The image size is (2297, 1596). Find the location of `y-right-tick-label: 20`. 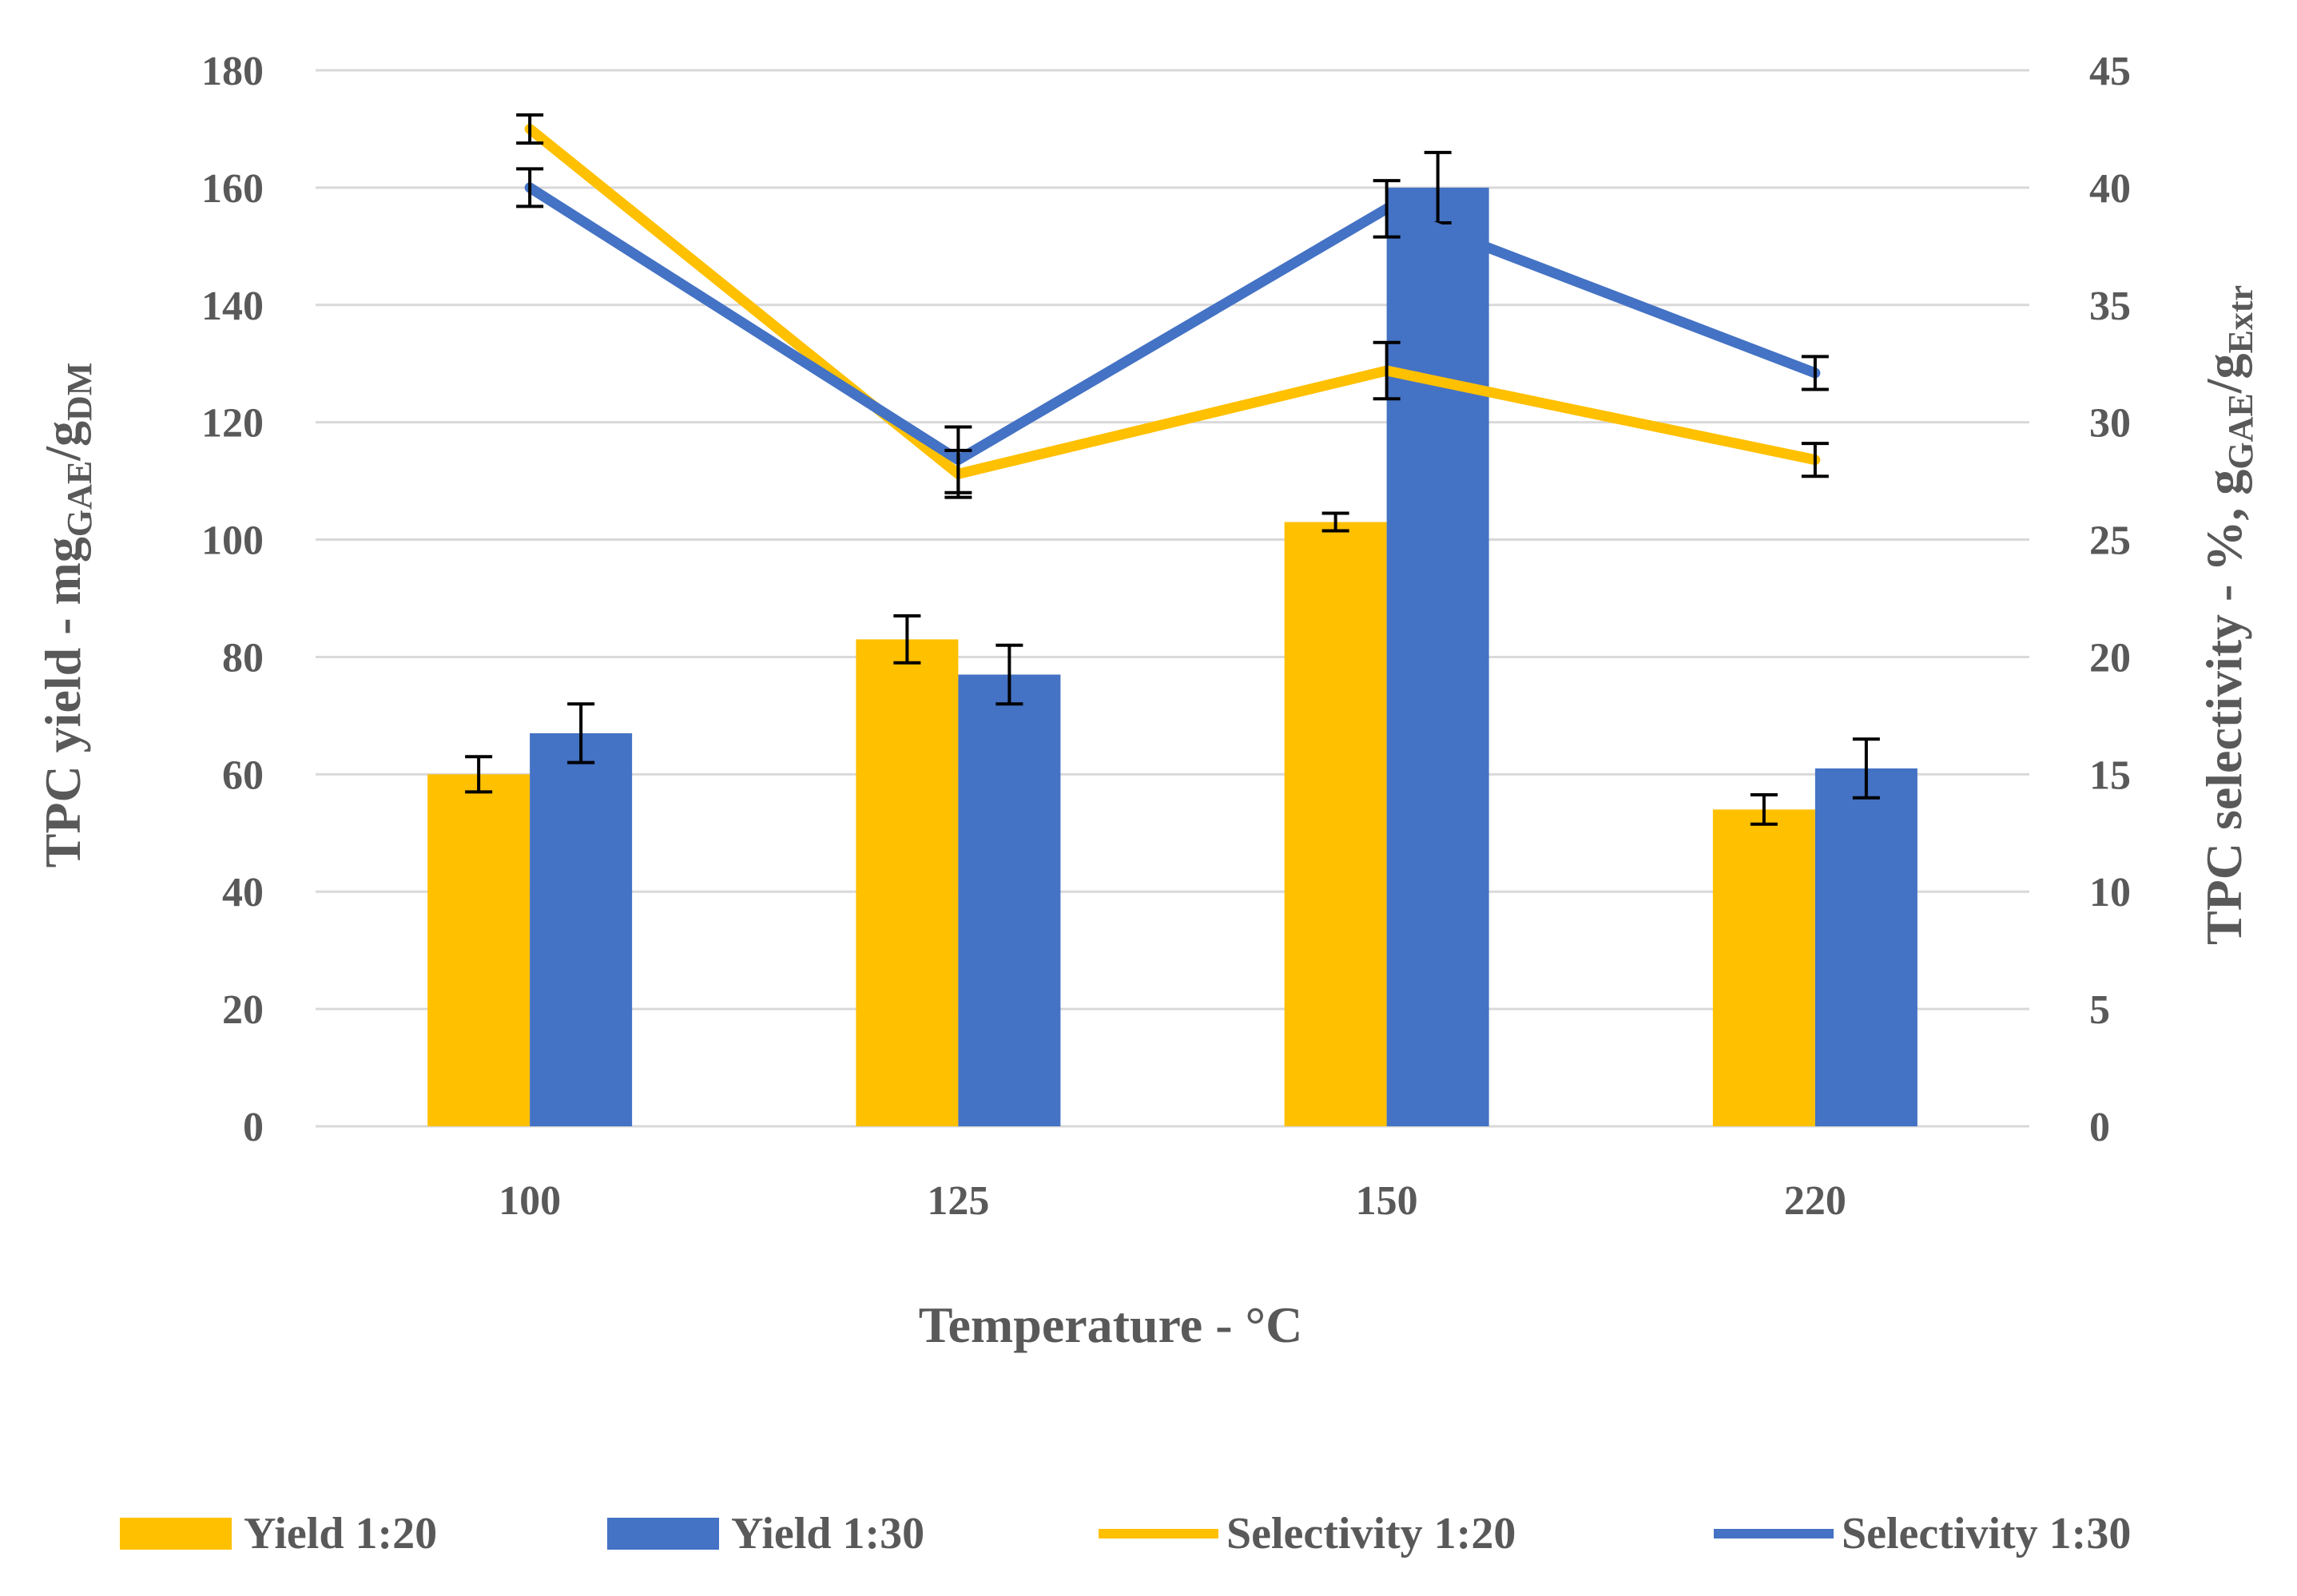

y-right-tick-label: 20 is located at coordinates (2110, 658).